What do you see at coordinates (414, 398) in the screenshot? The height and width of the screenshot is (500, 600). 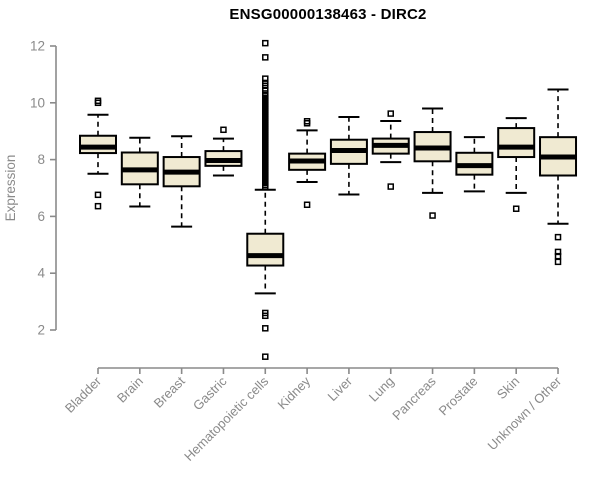 I see `x-tick-label-pancreas: Pancreas` at bounding box center [414, 398].